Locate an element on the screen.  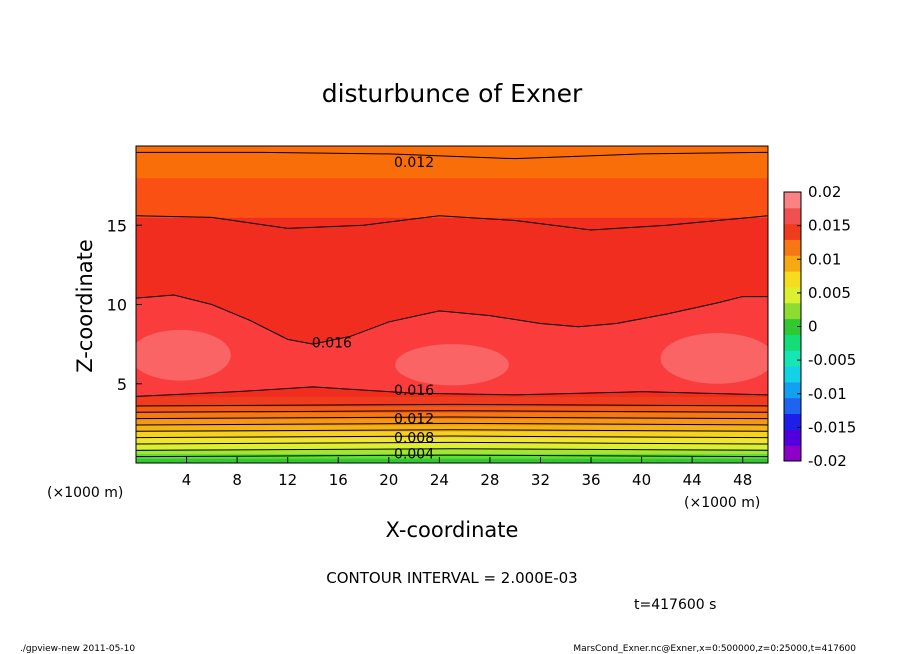
colorbar-tick-label-7: -0.015 is located at coordinates (832, 427).